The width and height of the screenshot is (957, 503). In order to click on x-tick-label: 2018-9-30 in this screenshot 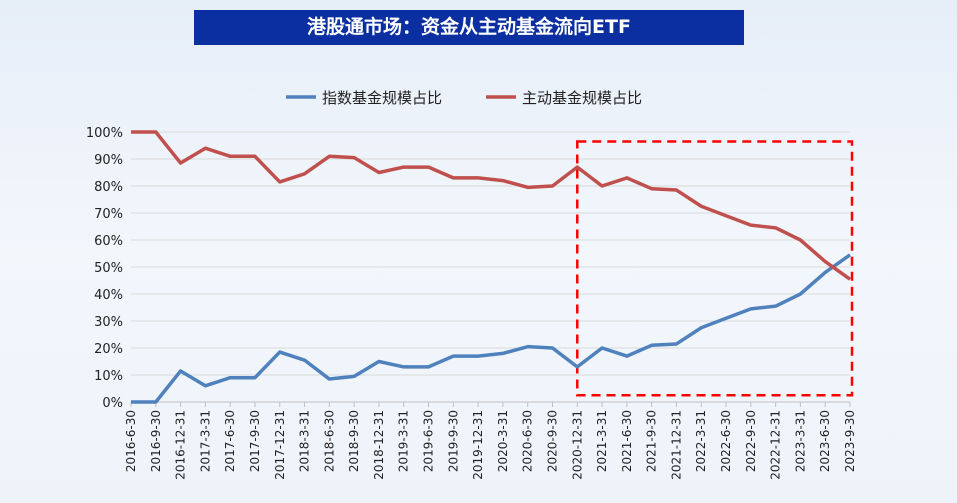, I will do `click(354, 441)`.